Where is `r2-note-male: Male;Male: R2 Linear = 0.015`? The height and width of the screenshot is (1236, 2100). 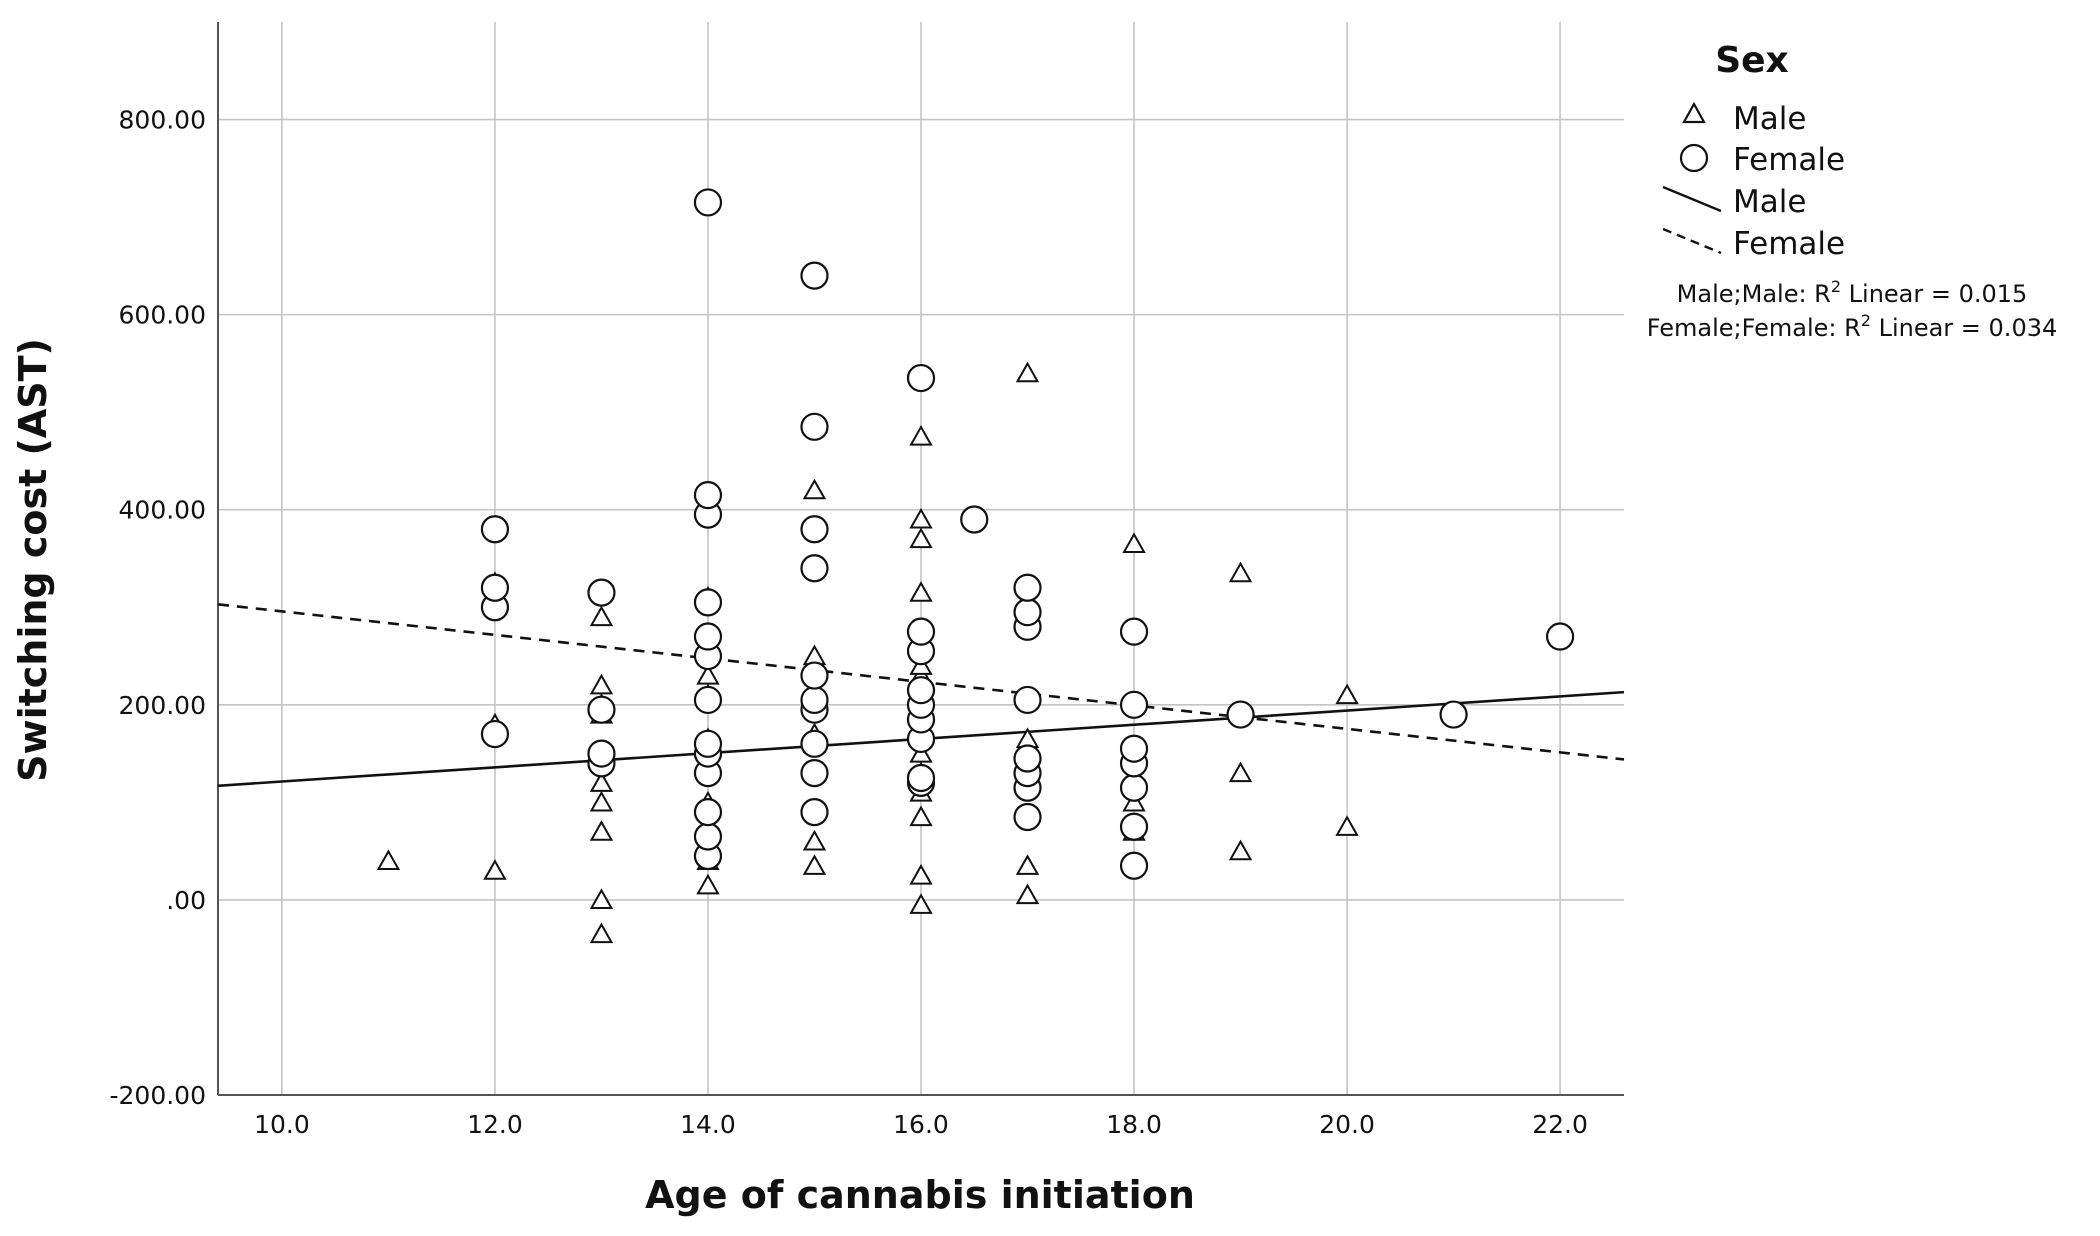 r2-note-male: Male;Male: R2 Linear = 0.015 is located at coordinates (1852, 292).